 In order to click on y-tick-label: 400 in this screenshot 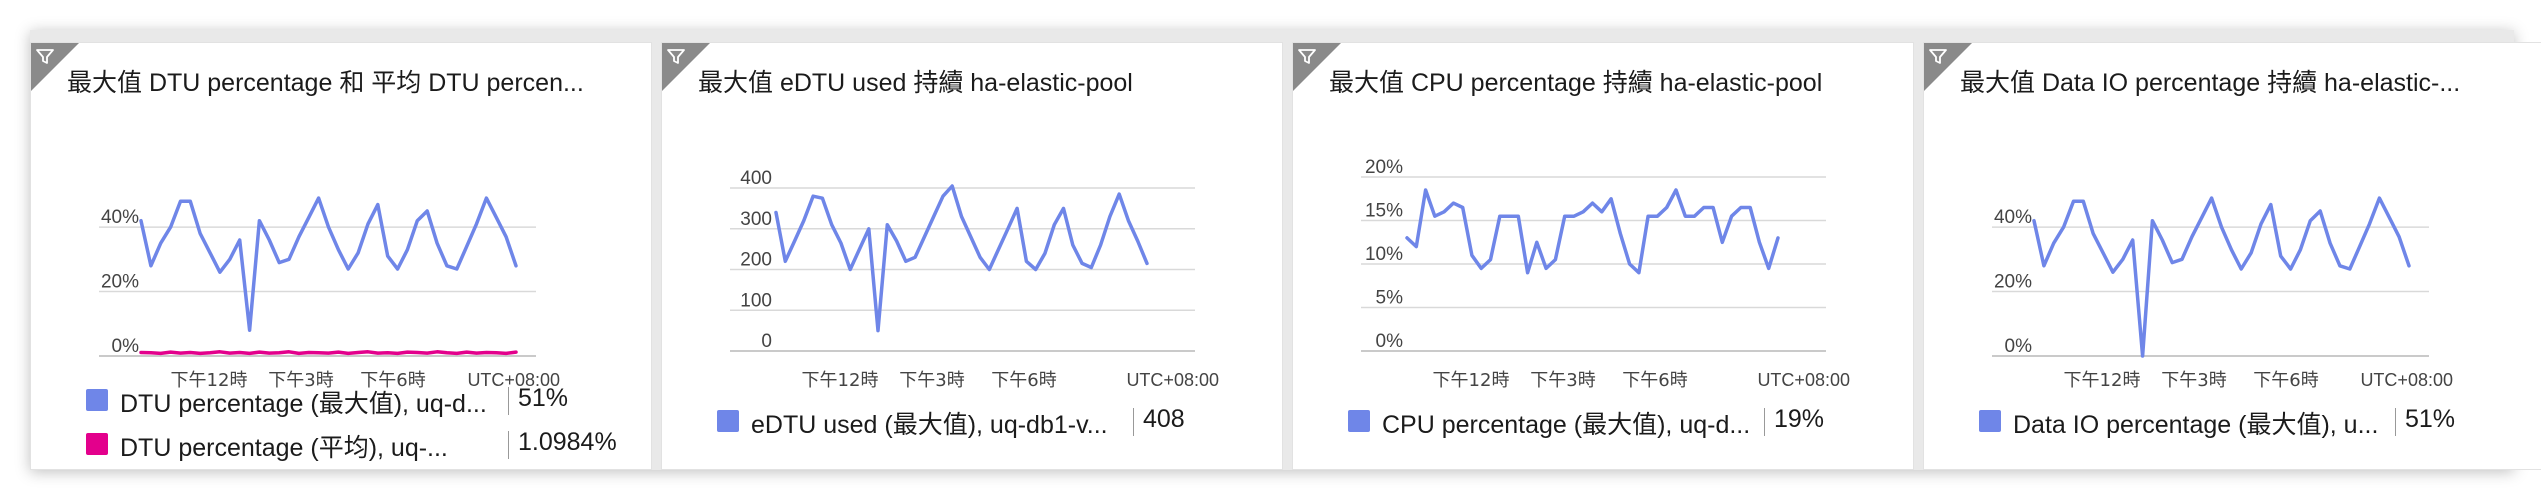, I will do `click(756, 178)`.